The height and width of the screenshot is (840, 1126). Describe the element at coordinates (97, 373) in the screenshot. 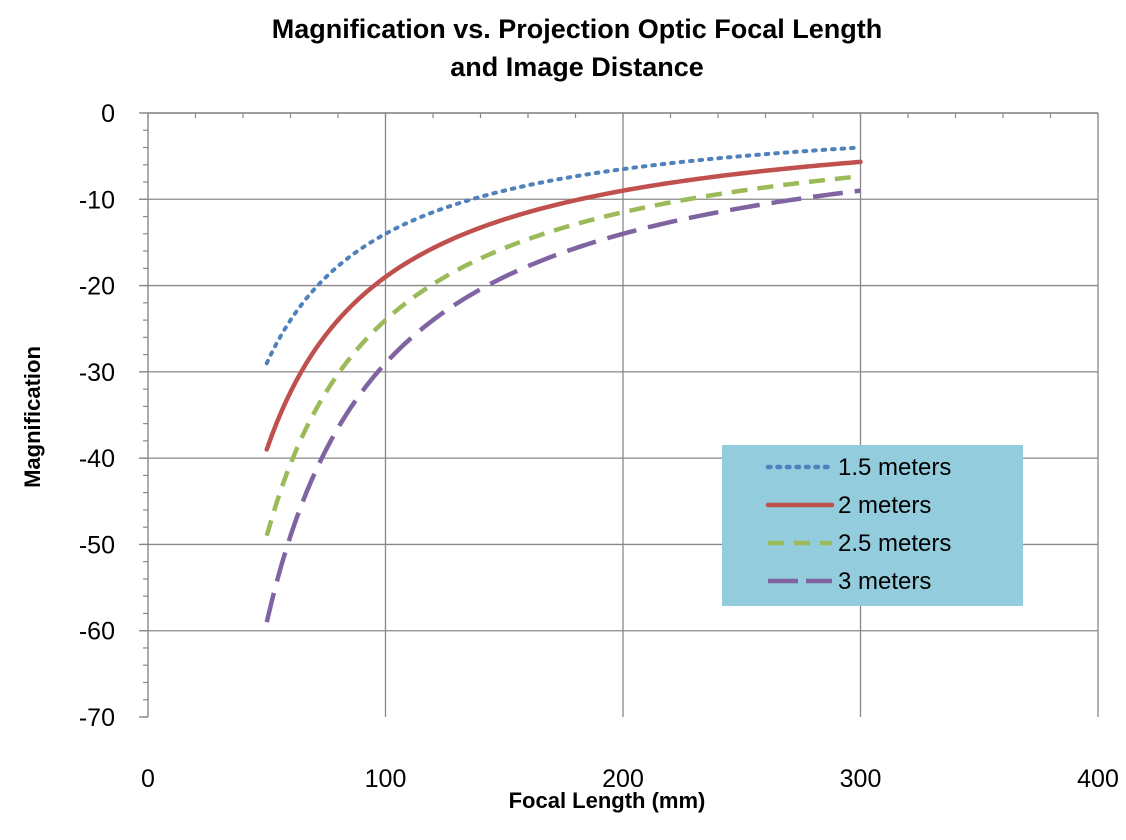

I see `y-tick-label: -30` at that location.